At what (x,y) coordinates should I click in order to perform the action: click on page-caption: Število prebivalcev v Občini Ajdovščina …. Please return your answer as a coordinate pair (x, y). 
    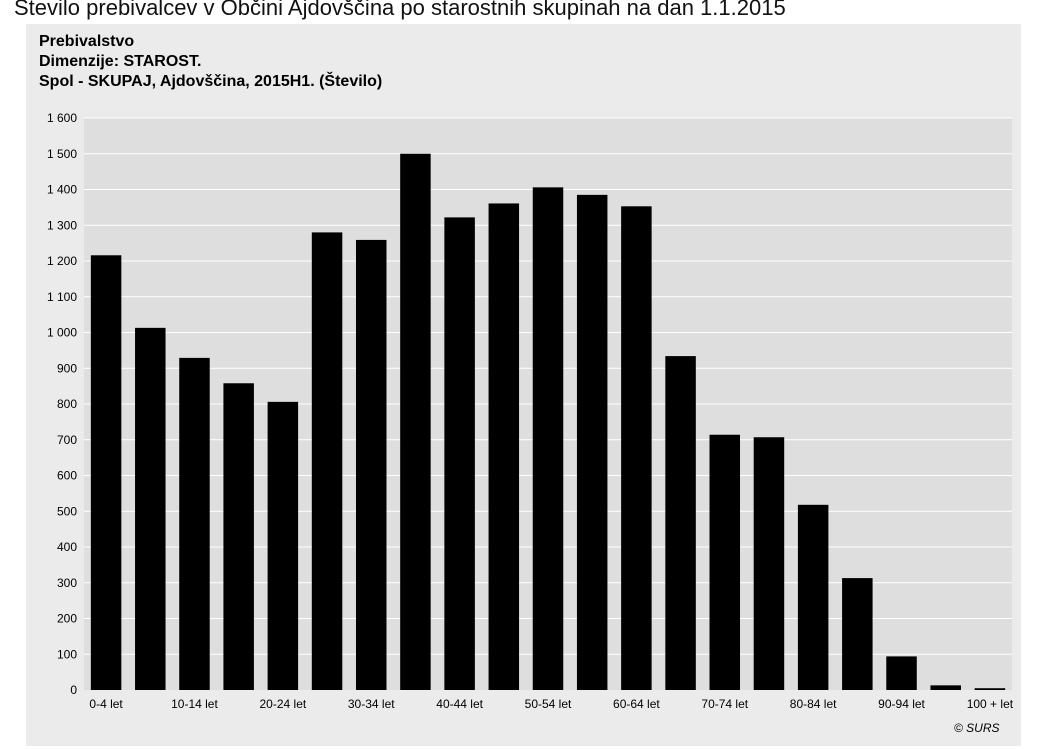
    Looking at the image, I should click on (400, 10).